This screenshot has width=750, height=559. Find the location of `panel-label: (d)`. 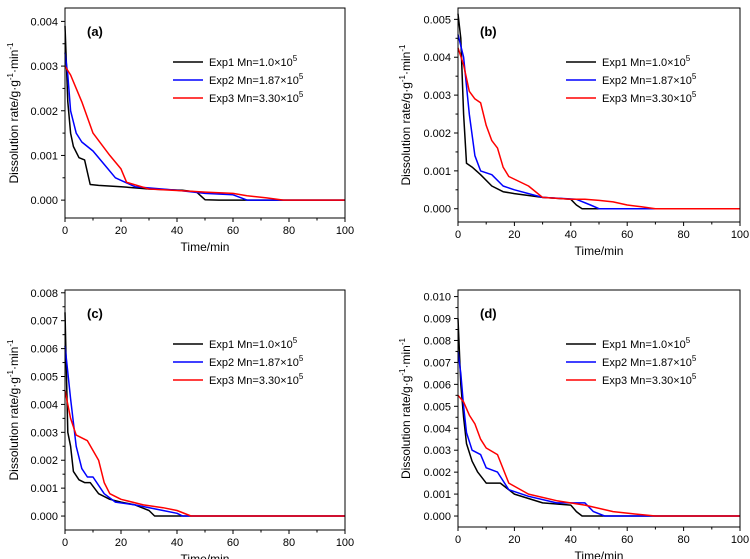

panel-label: (d) is located at coordinates (488, 313).